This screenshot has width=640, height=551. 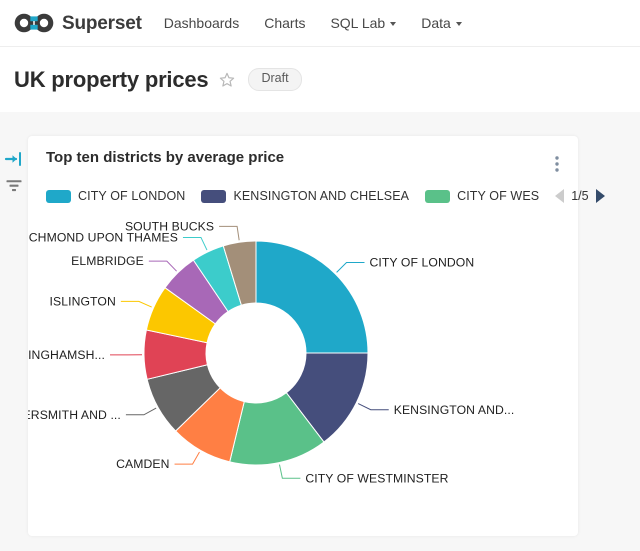 I want to click on nav-item-label: SQL Lab, so click(x=358, y=23).